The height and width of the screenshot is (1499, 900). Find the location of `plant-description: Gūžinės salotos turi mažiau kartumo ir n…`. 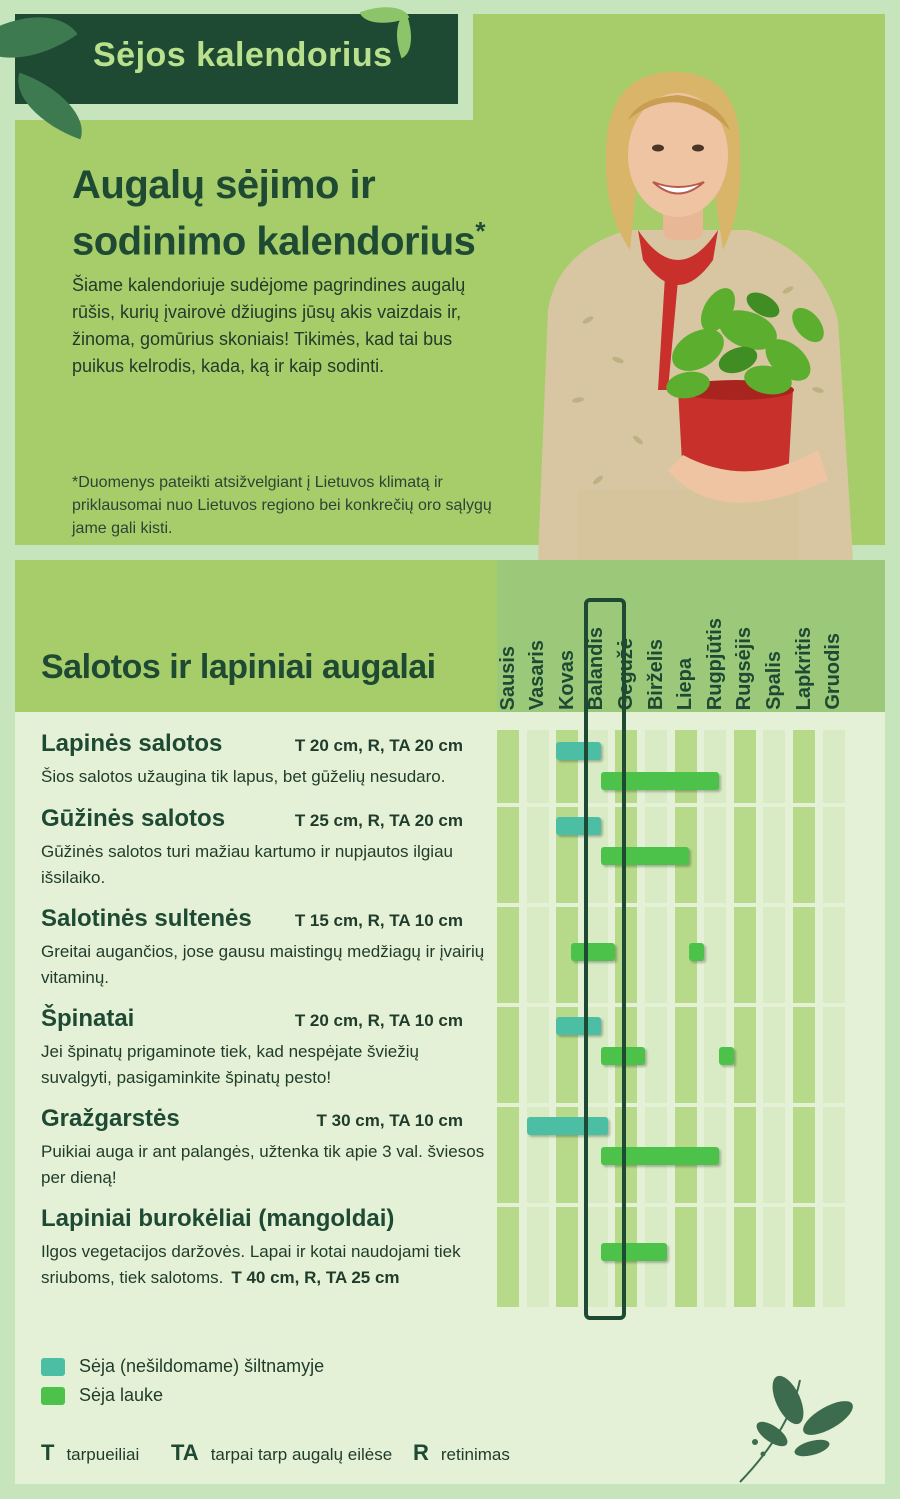

plant-description: Gūžinės salotos turi mažiau kartumo ir n… is located at coordinates (247, 864).